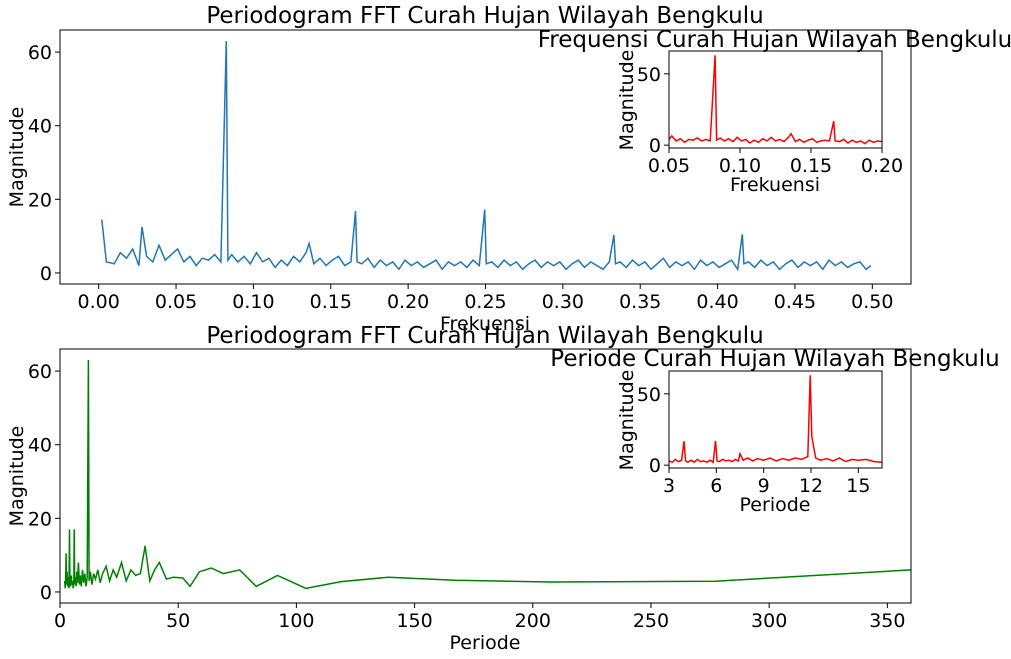 The image size is (1011, 659). What do you see at coordinates (60, 621) in the screenshot?
I see `x-tick-label: 0` at bounding box center [60, 621].